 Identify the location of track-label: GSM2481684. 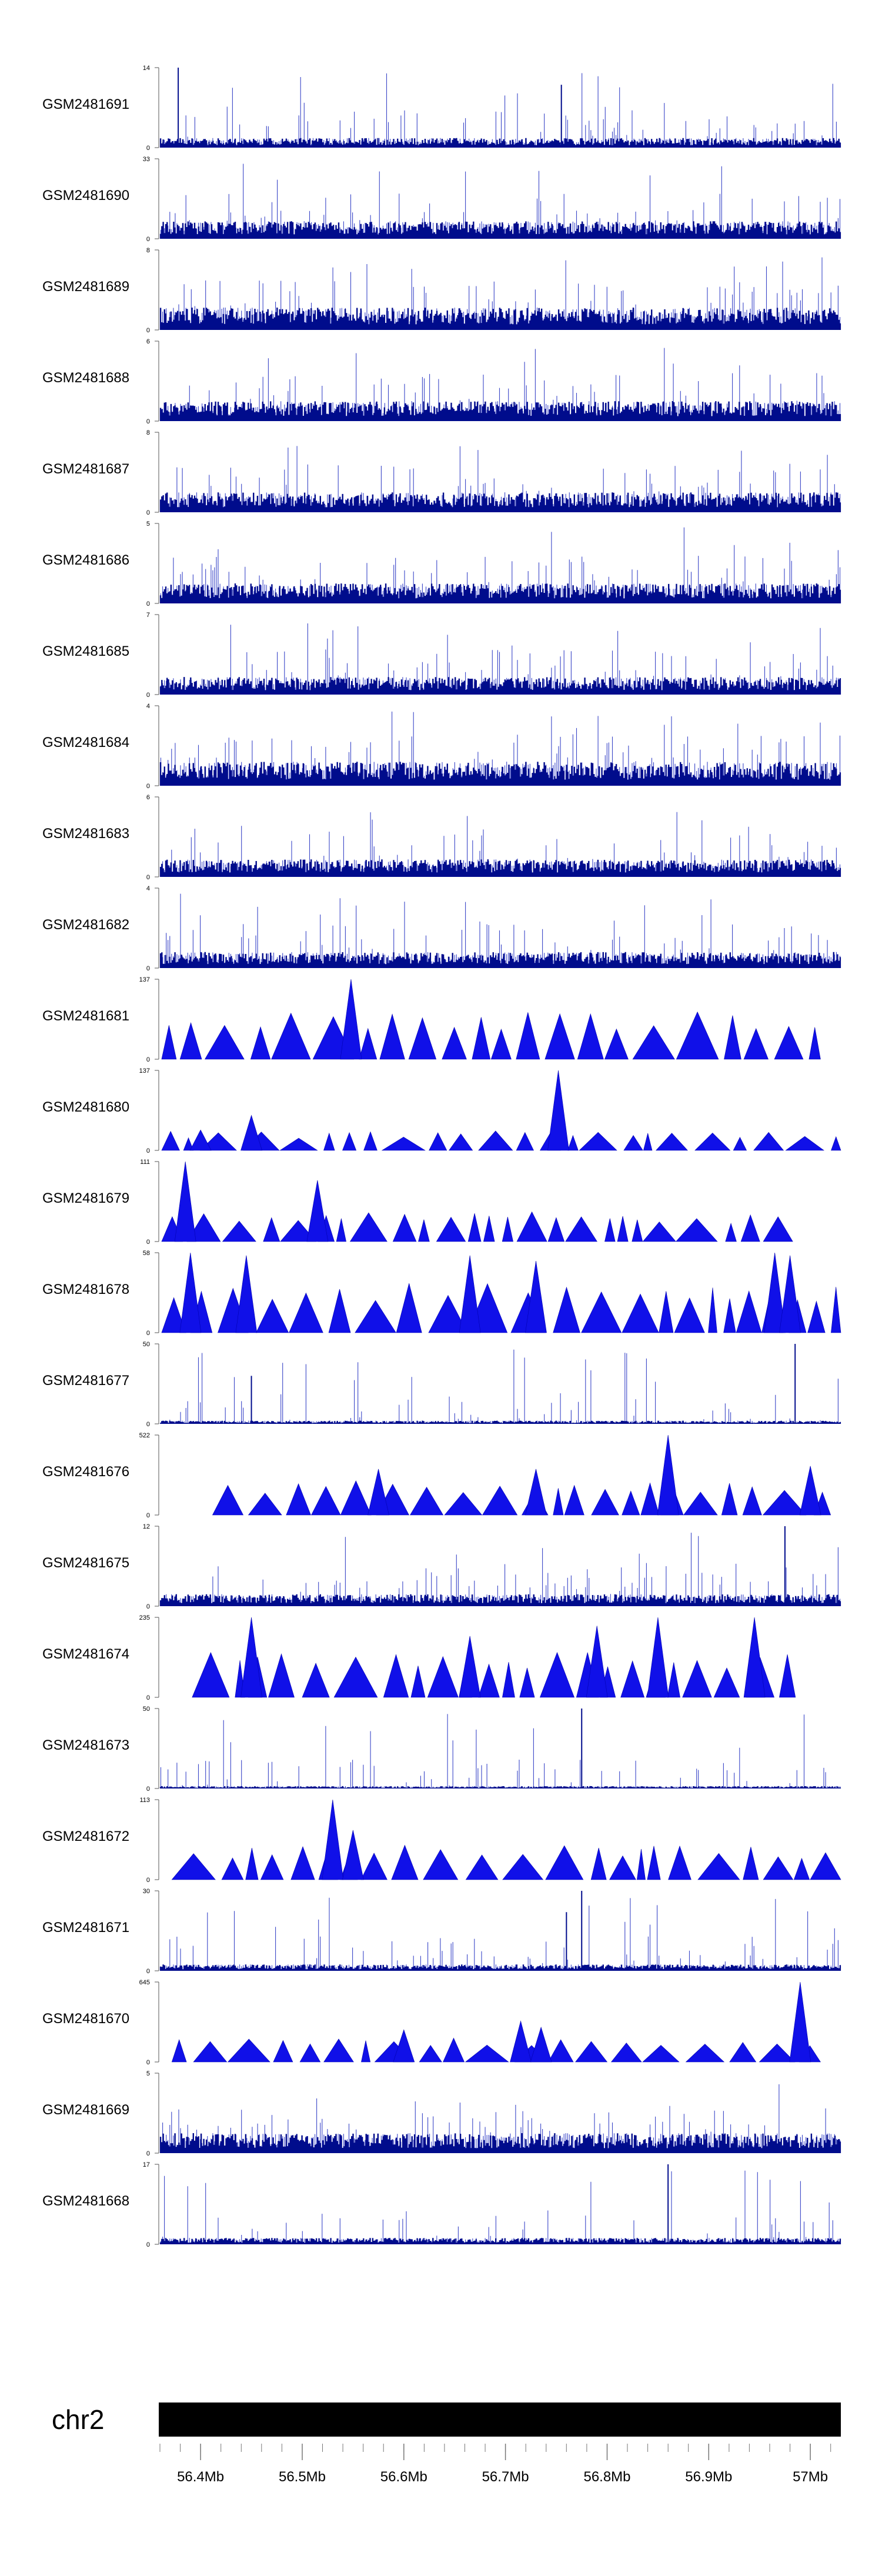
(85, 742).